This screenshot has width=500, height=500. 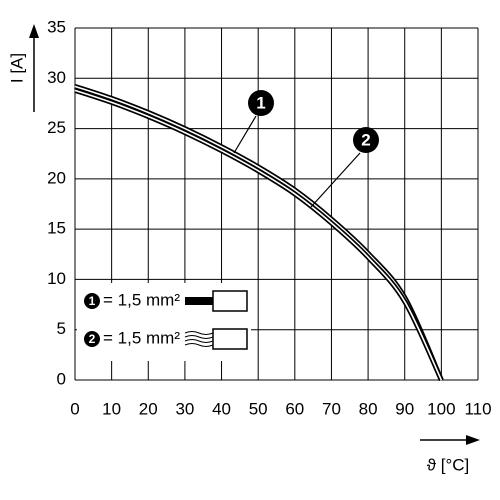 What do you see at coordinates (56, 77) in the screenshot?
I see `y-tick-label: 30` at bounding box center [56, 77].